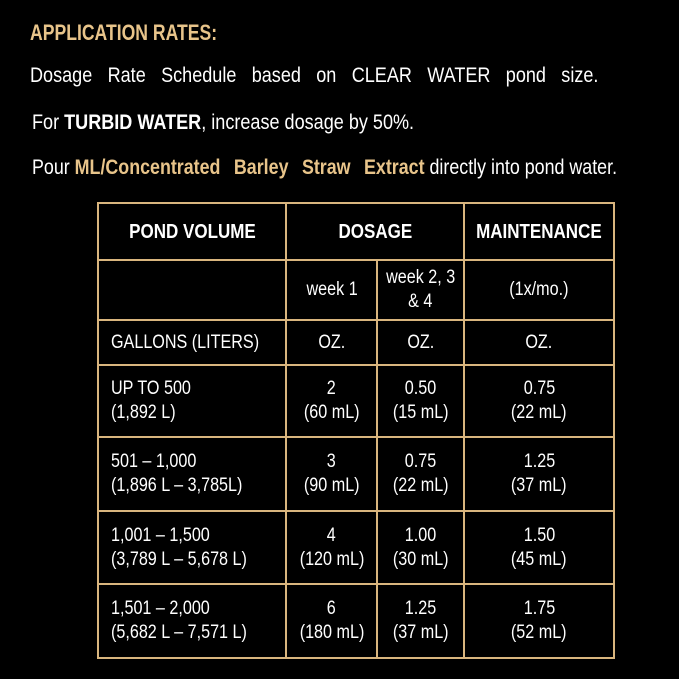  What do you see at coordinates (124, 32) in the screenshot?
I see `heading: APPLICATION RATES:` at bounding box center [124, 32].